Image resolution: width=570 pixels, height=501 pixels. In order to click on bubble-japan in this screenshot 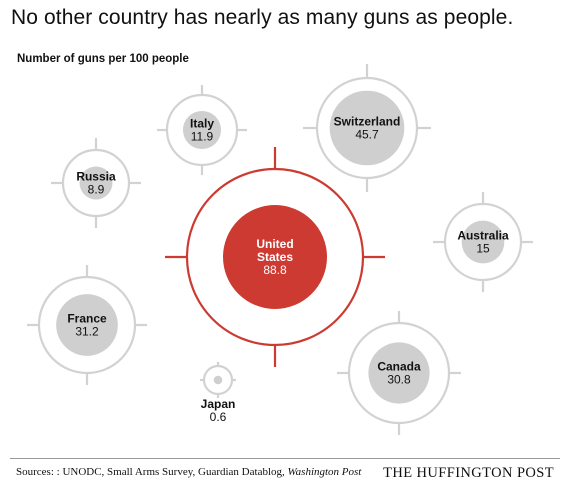, I will do `click(218, 380)`.